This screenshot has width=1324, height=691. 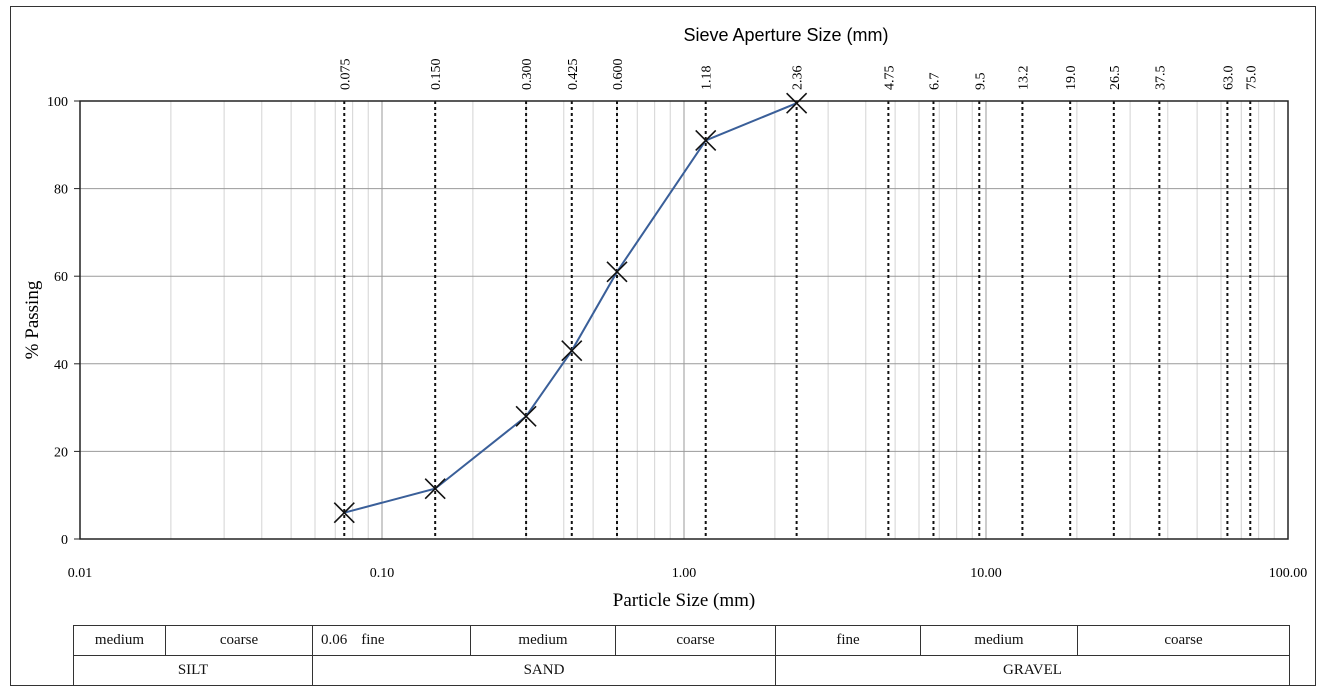 I want to click on x-tick-labels: 0.01 0.10 1.00 10.00 100.00, so click(x=688, y=573).